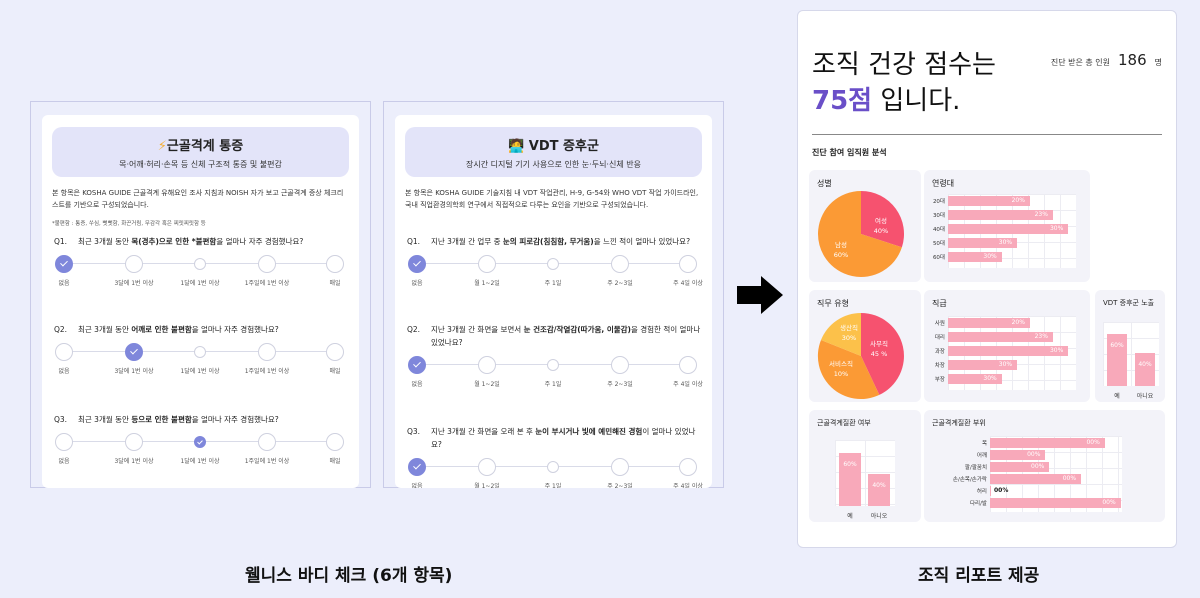  What do you see at coordinates (865, 226) in the screenshot?
I see `gender-panel: 성별 여성 40% 남성 60%` at bounding box center [865, 226].